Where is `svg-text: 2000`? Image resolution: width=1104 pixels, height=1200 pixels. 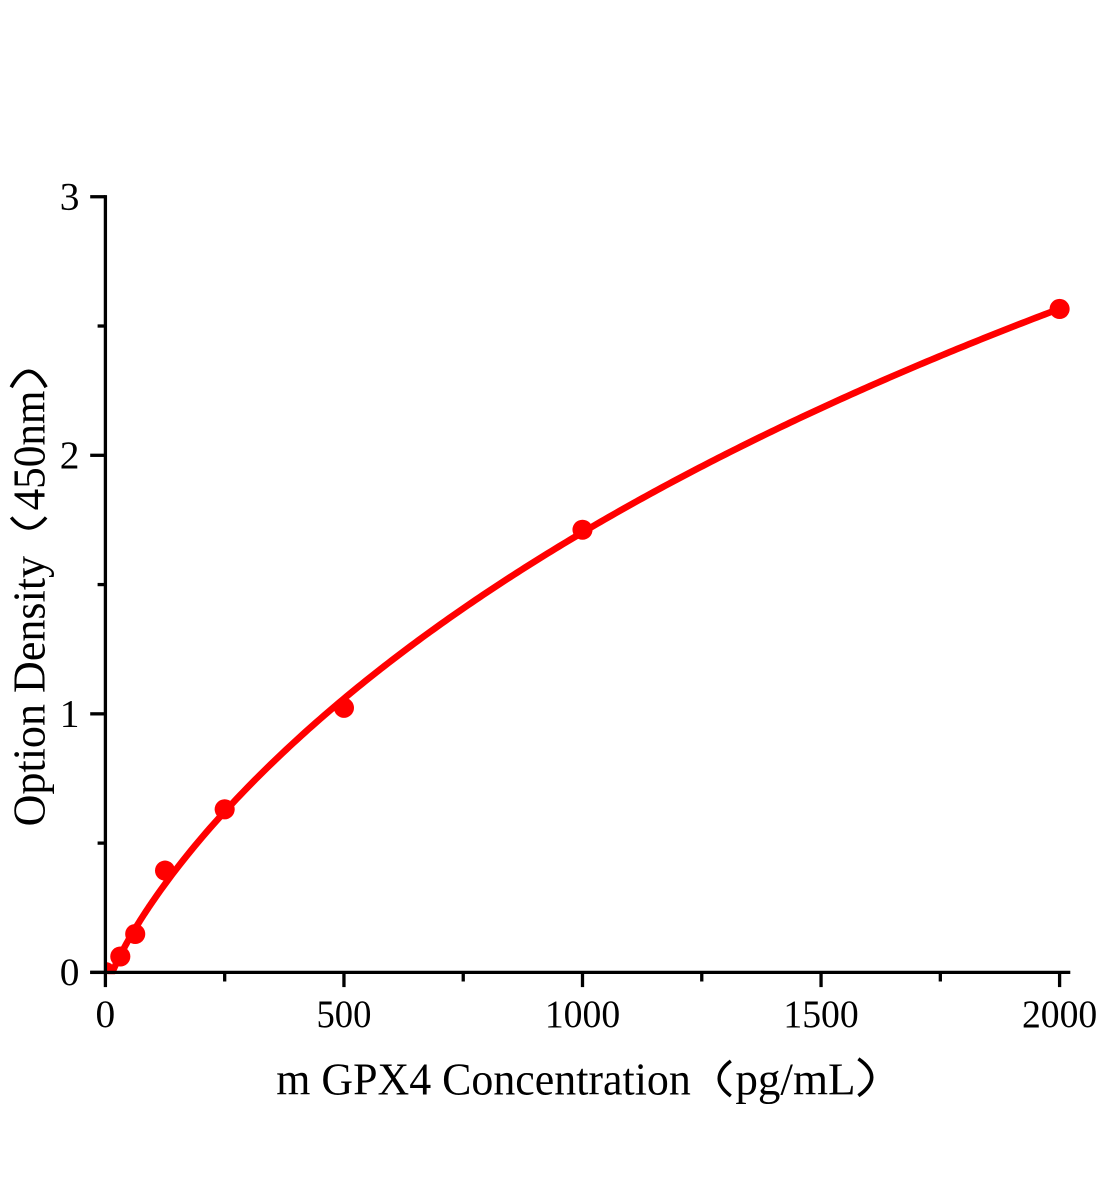 svg-text: 2000 is located at coordinates (1059, 1014).